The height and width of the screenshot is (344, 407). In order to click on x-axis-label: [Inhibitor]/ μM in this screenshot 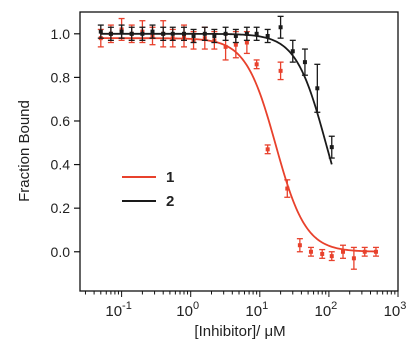, I will do `click(239, 331)`.